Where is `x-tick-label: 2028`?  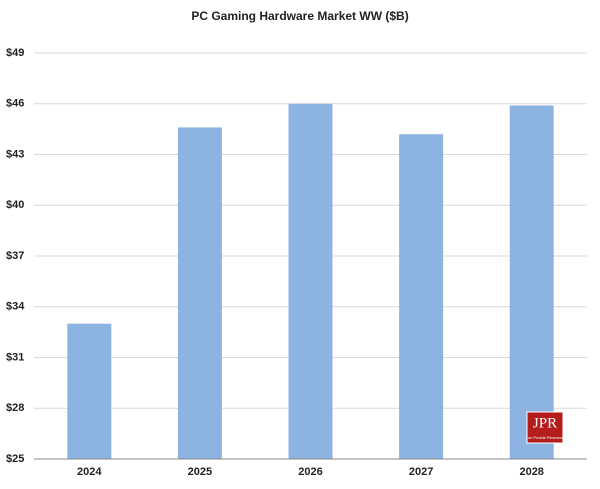
x-tick-label: 2028 is located at coordinates (531, 472).